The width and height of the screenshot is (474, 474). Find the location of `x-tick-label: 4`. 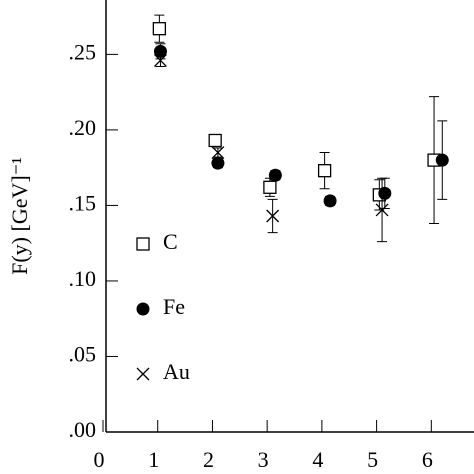

x-tick-label: 4 is located at coordinates (317, 459).